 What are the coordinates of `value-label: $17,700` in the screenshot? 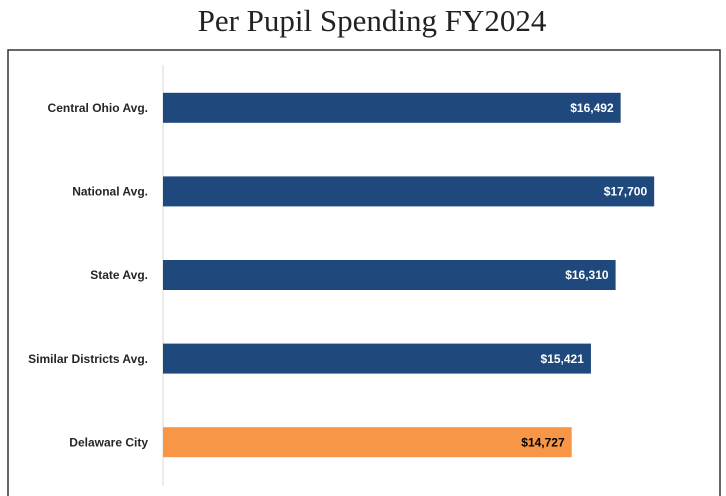 It's located at (626, 192).